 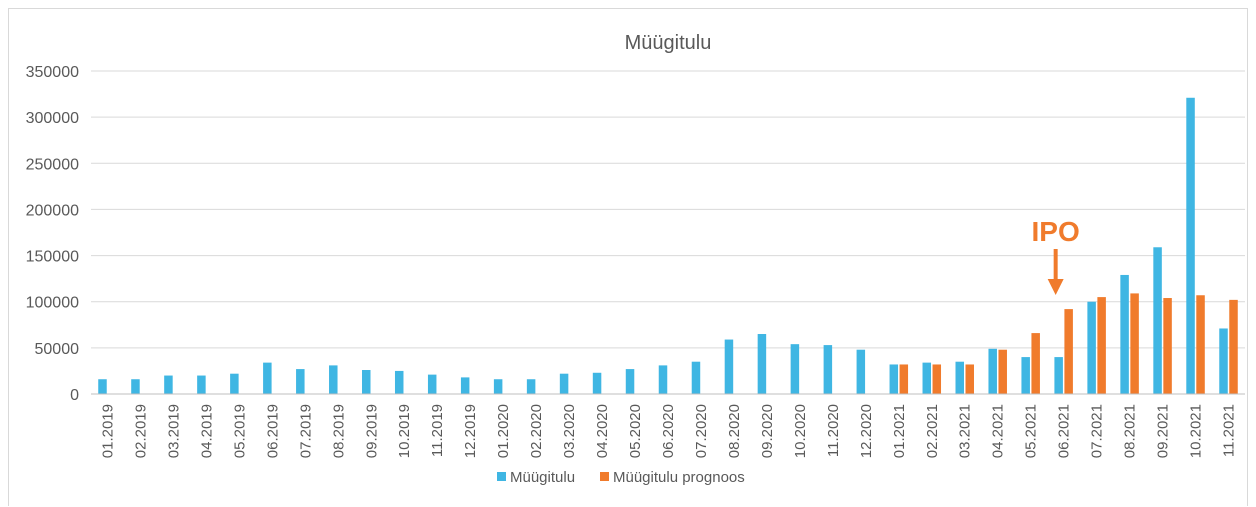 What do you see at coordinates (800, 431) in the screenshot?
I see `x-tick-label: 10.2020` at bounding box center [800, 431].